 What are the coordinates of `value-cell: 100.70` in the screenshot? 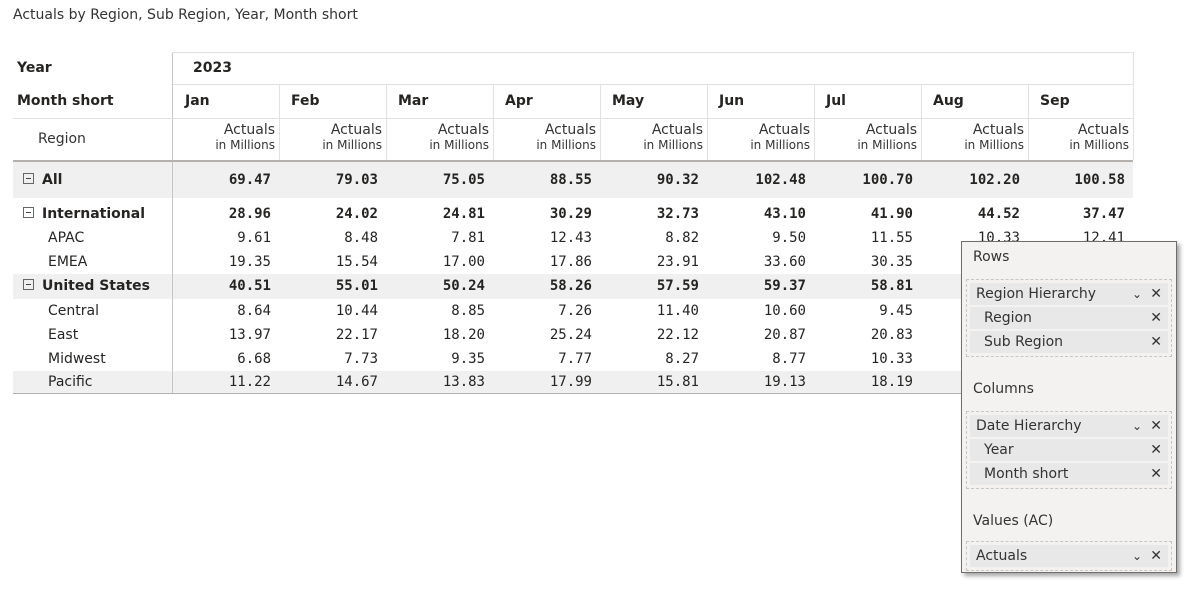 It's located at (887, 180).